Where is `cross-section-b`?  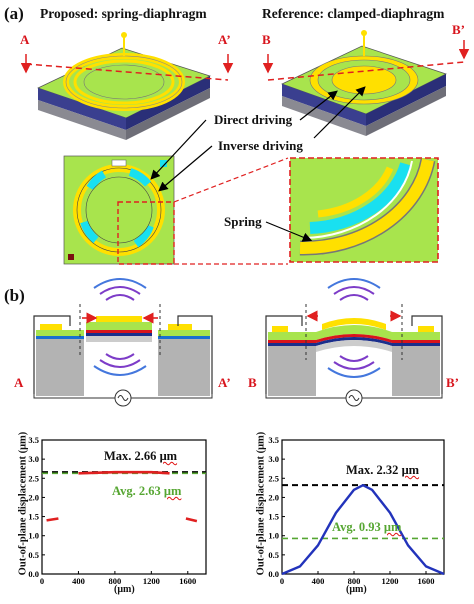 cross-section-b is located at coordinates (354, 361).